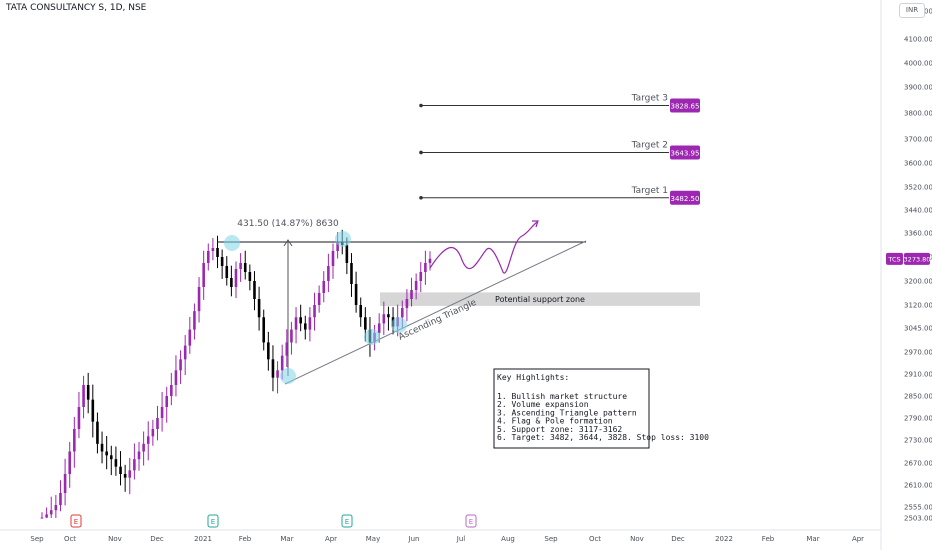 The image size is (932, 550). What do you see at coordinates (858, 539) in the screenshot?
I see `time-tick-label: Apr` at bounding box center [858, 539].